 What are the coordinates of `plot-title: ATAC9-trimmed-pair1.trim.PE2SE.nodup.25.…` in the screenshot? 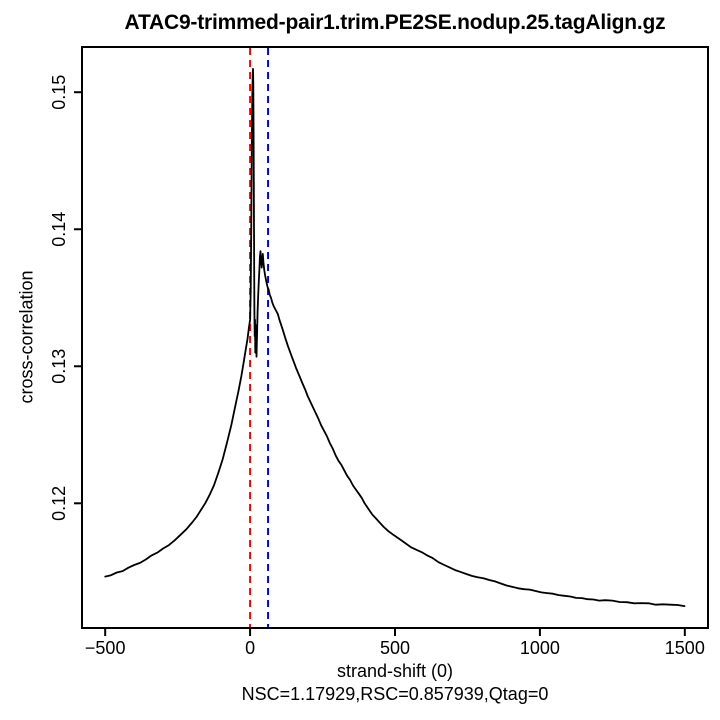 It's located at (395, 22).